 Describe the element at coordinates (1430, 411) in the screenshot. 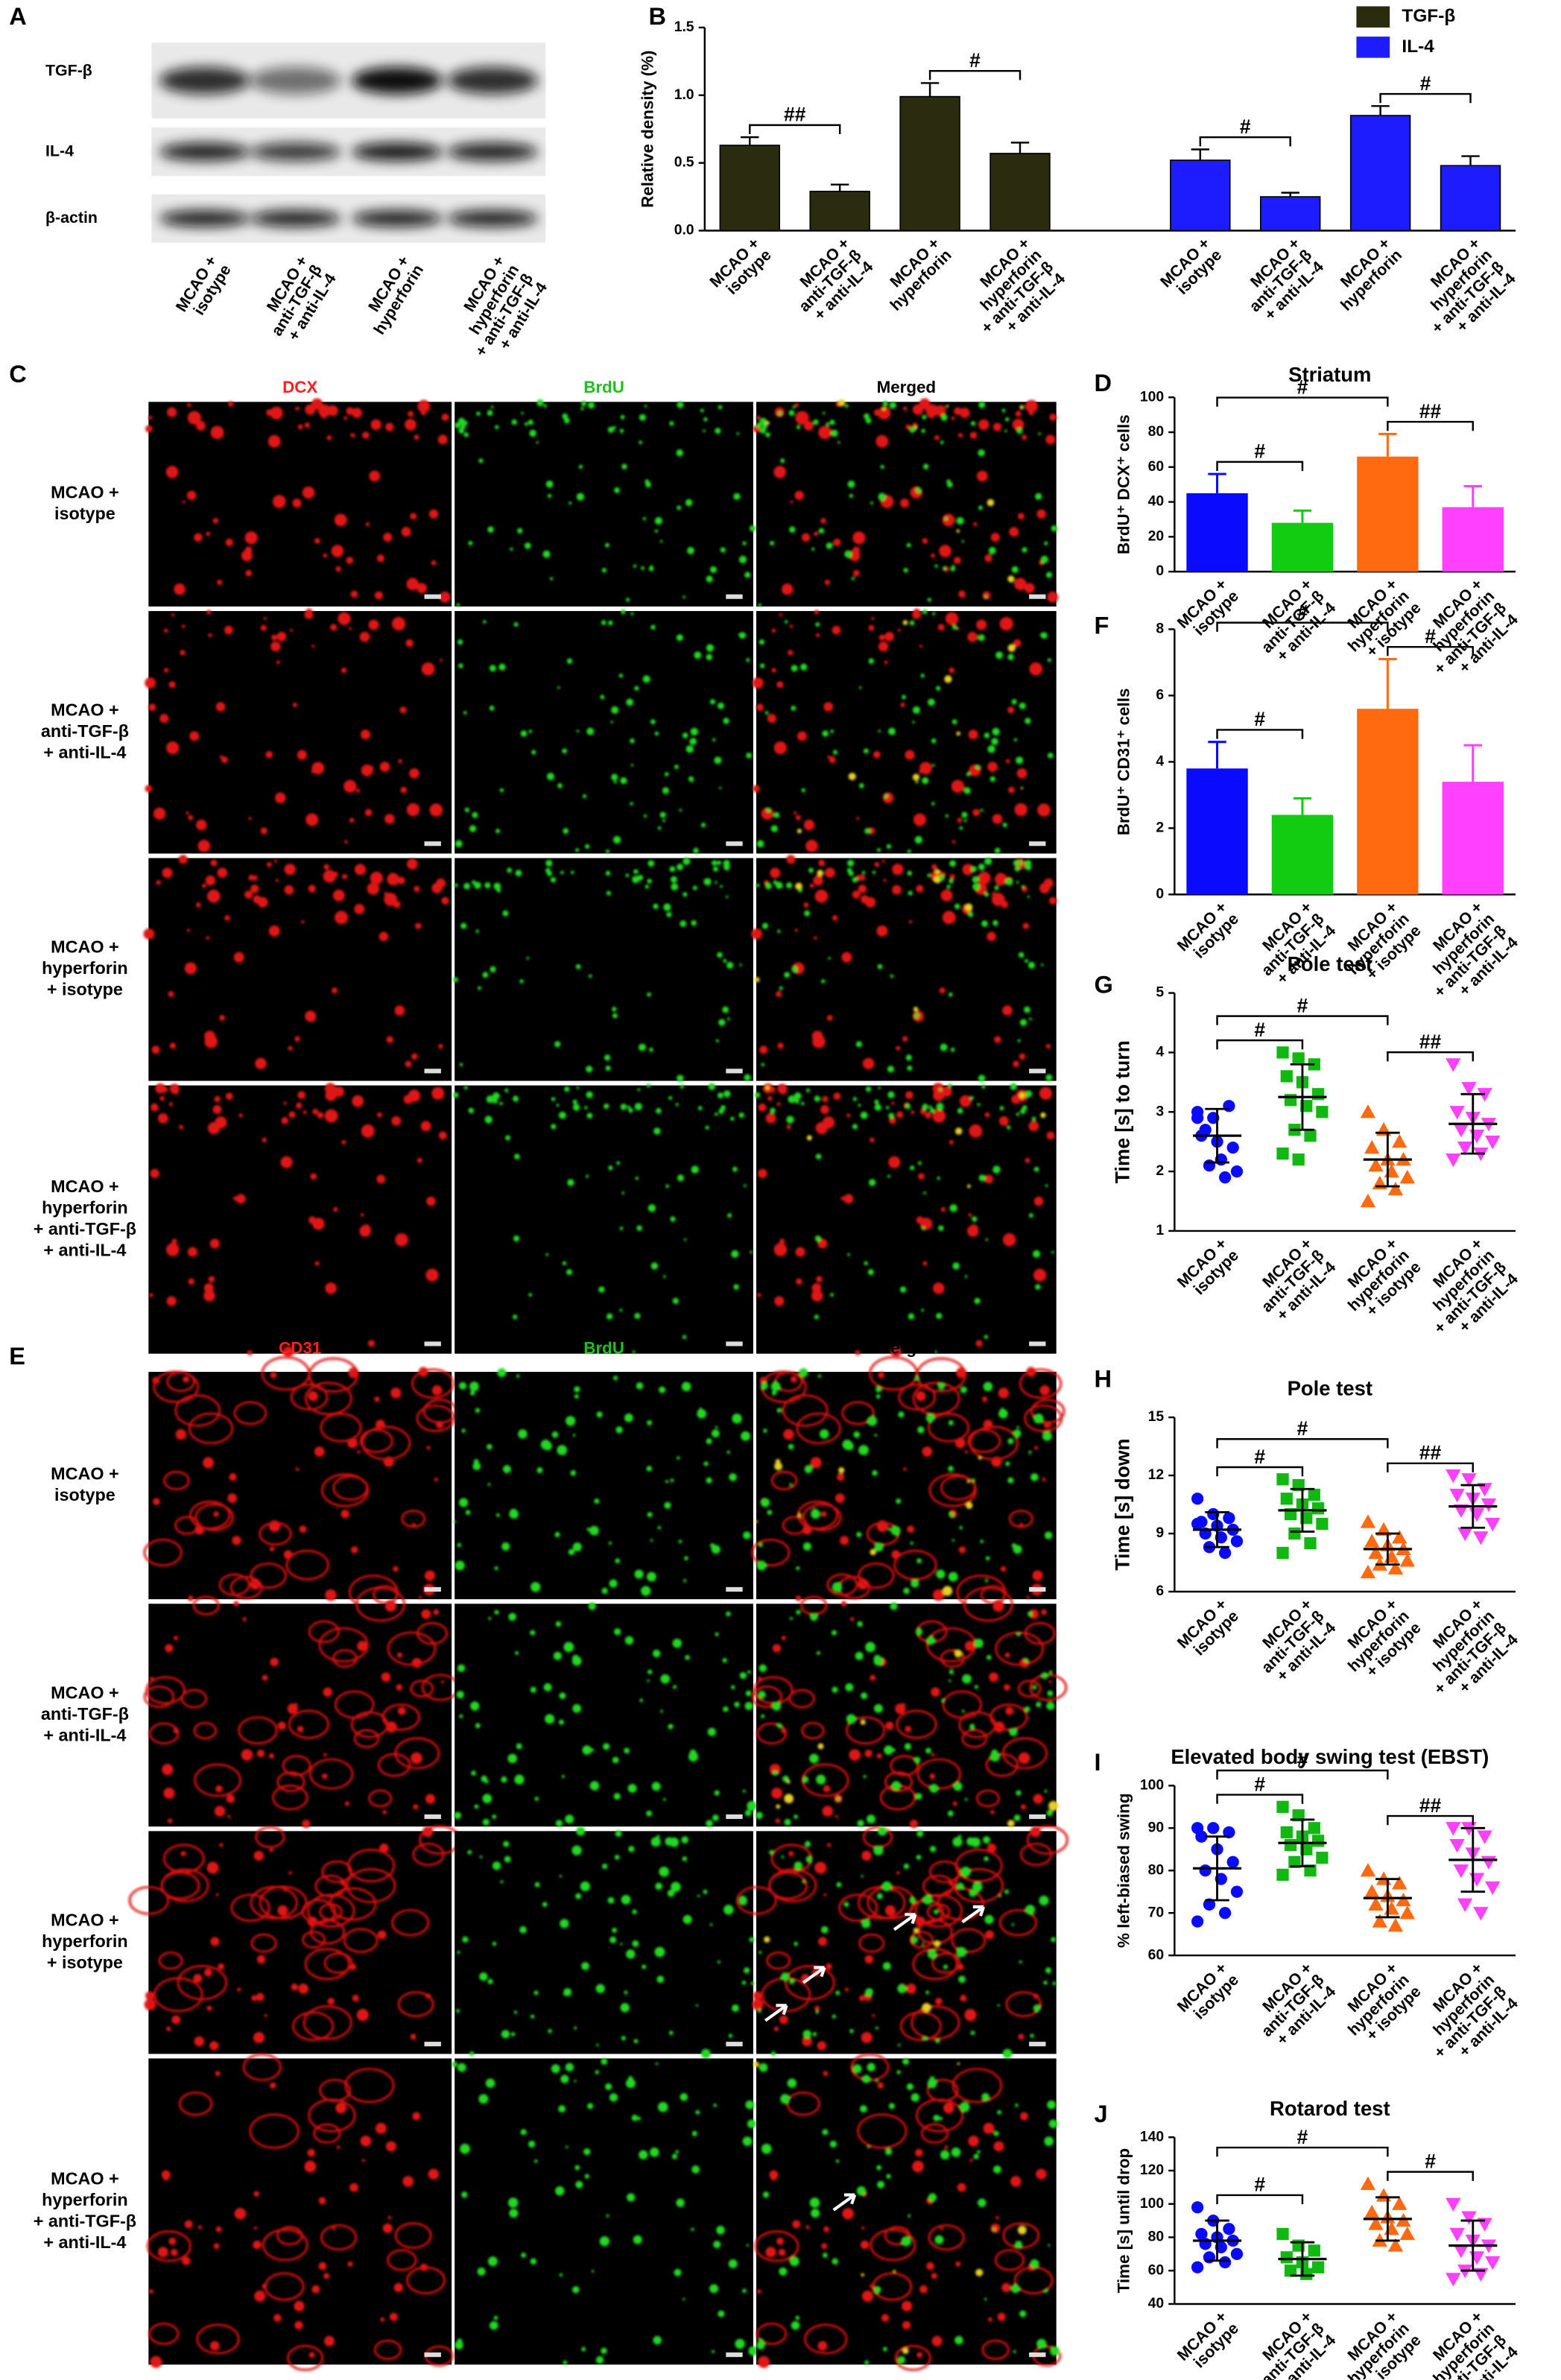

I see `significance-label: ##` at that location.